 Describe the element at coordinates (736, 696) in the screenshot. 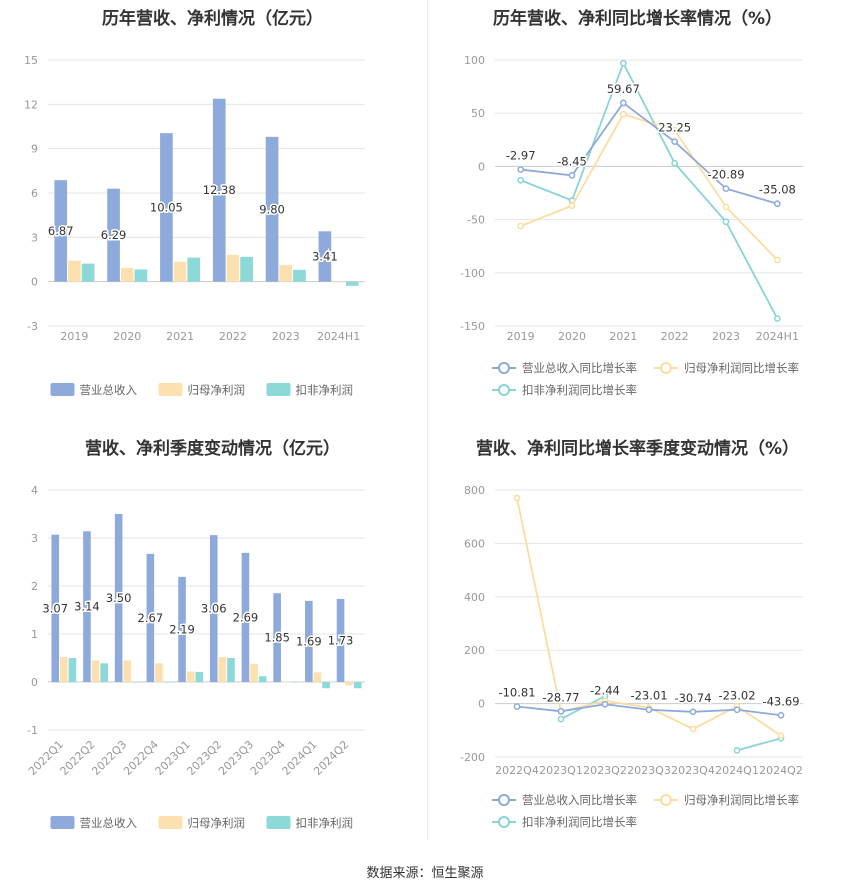

I see `point-value-label: -23.02` at that location.